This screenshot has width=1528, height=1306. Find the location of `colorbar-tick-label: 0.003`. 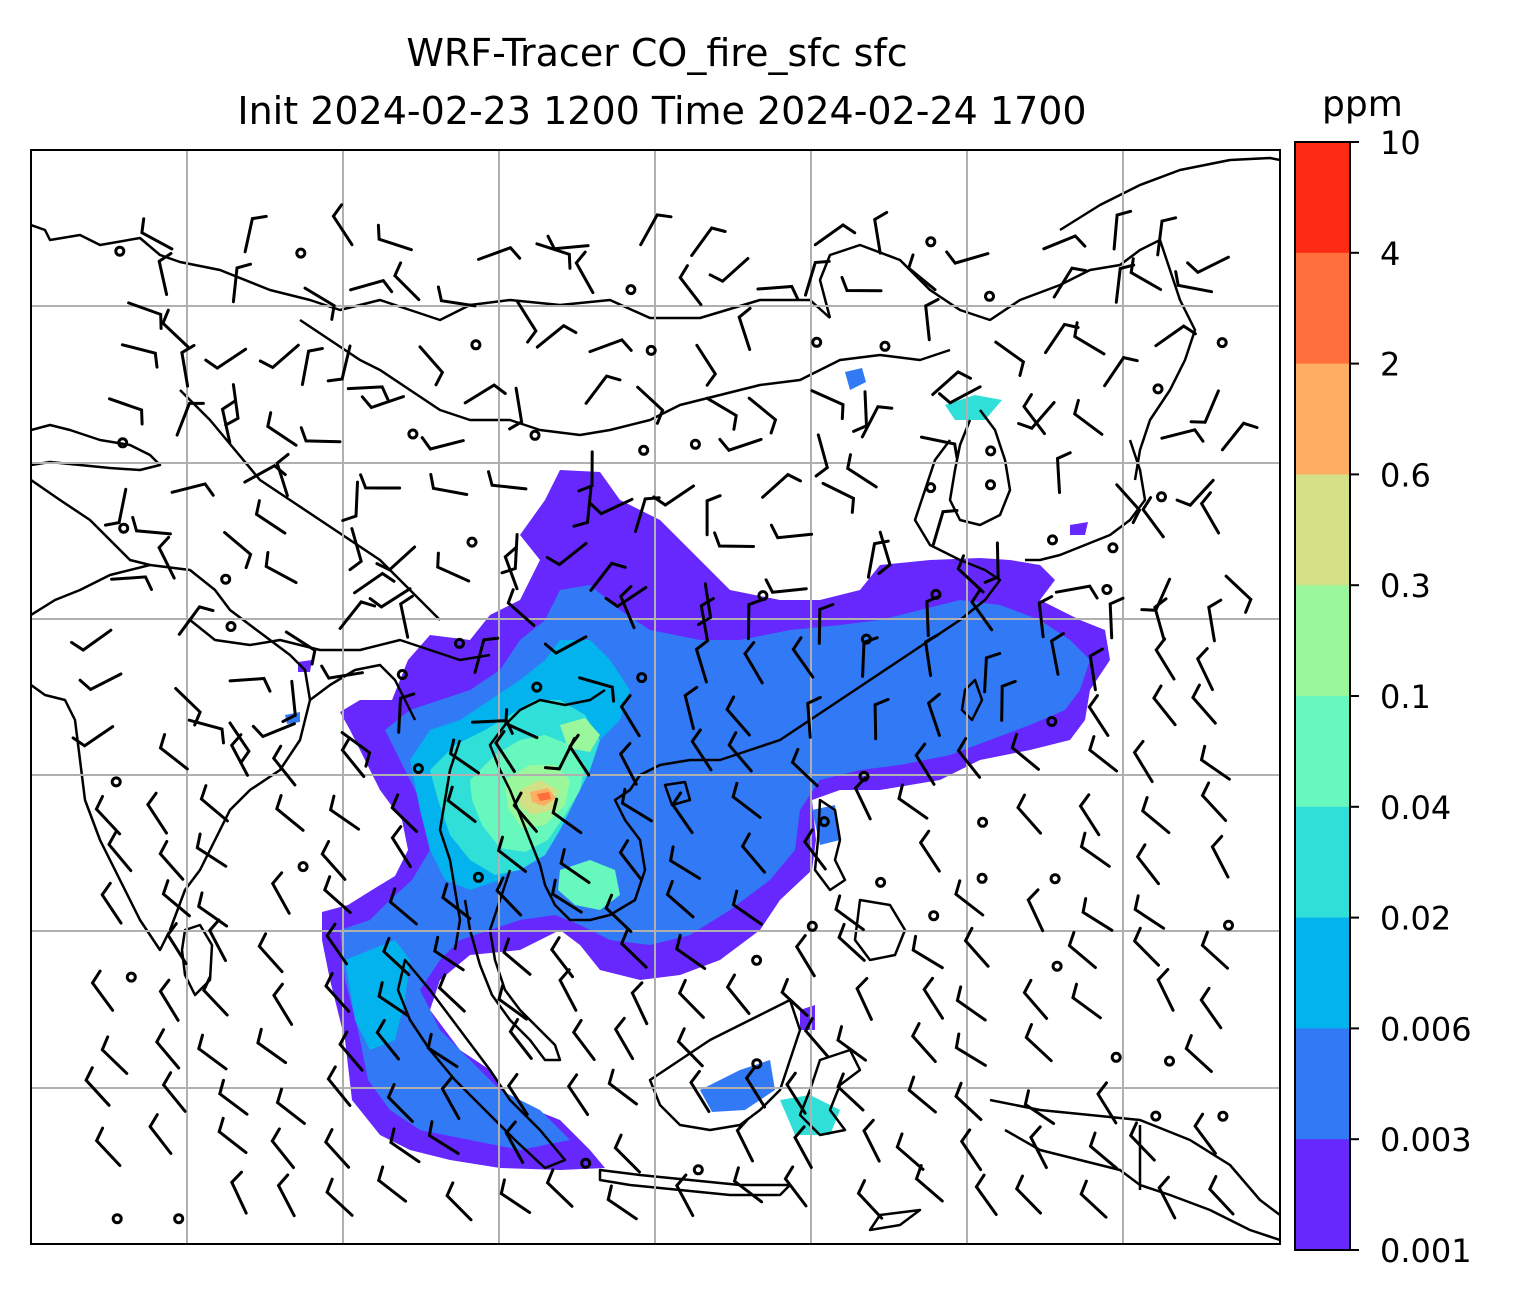

colorbar-tick-label: 0.003 is located at coordinates (1426, 1140).